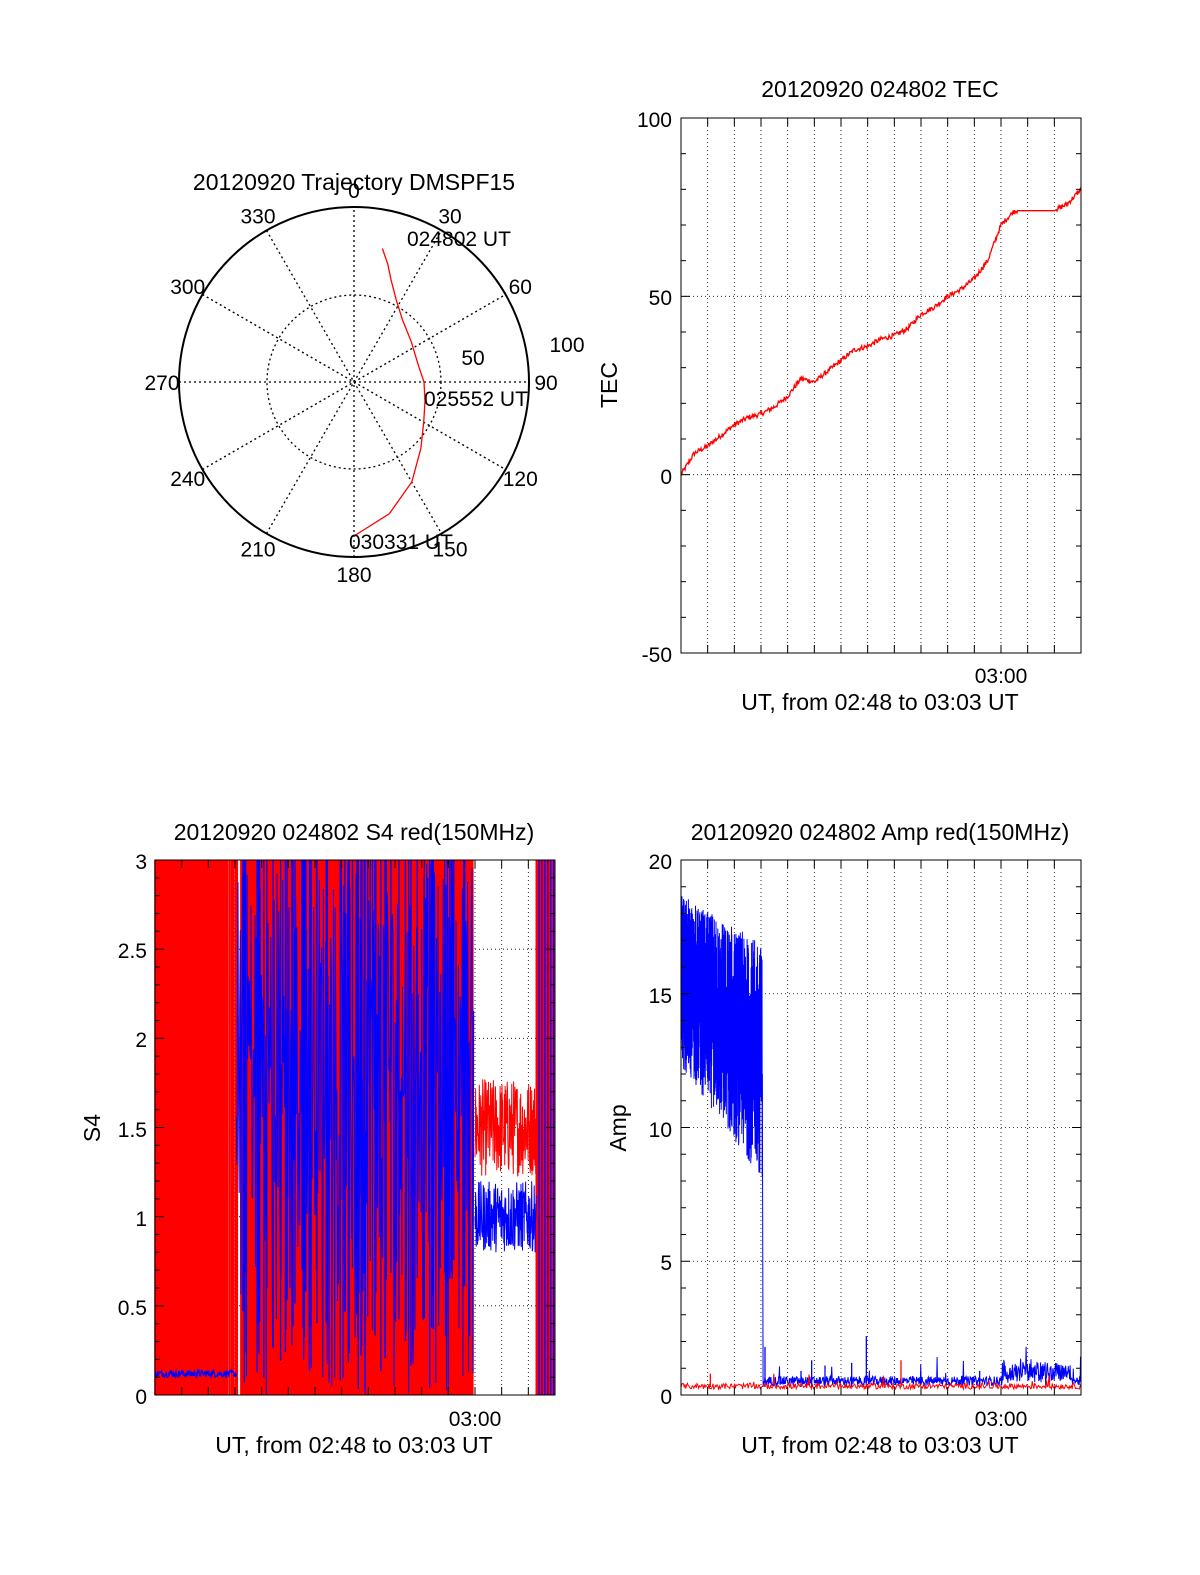  I want to click on tec-y-tick: 100, so click(654, 120).